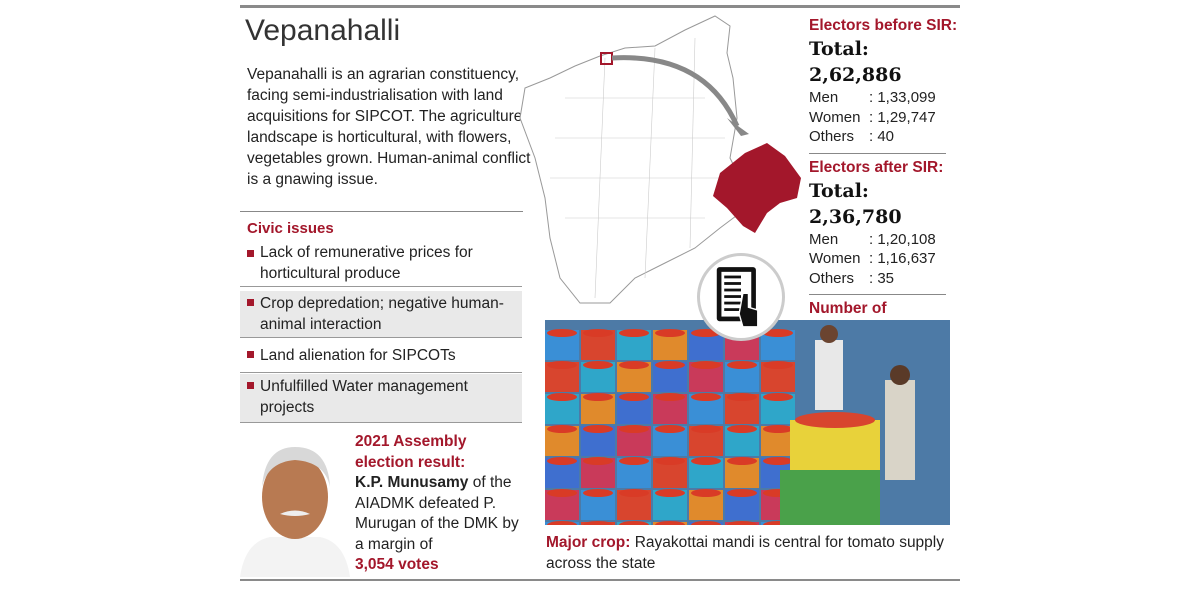 The height and width of the screenshot is (589, 1200). What do you see at coordinates (412, 482) in the screenshot?
I see `winner-name: K.P. Munusamy` at bounding box center [412, 482].